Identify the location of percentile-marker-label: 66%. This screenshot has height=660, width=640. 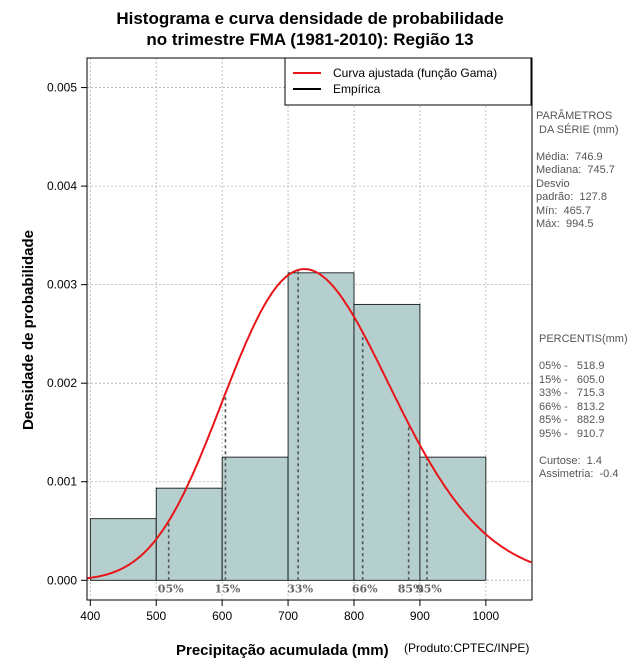
(365, 588).